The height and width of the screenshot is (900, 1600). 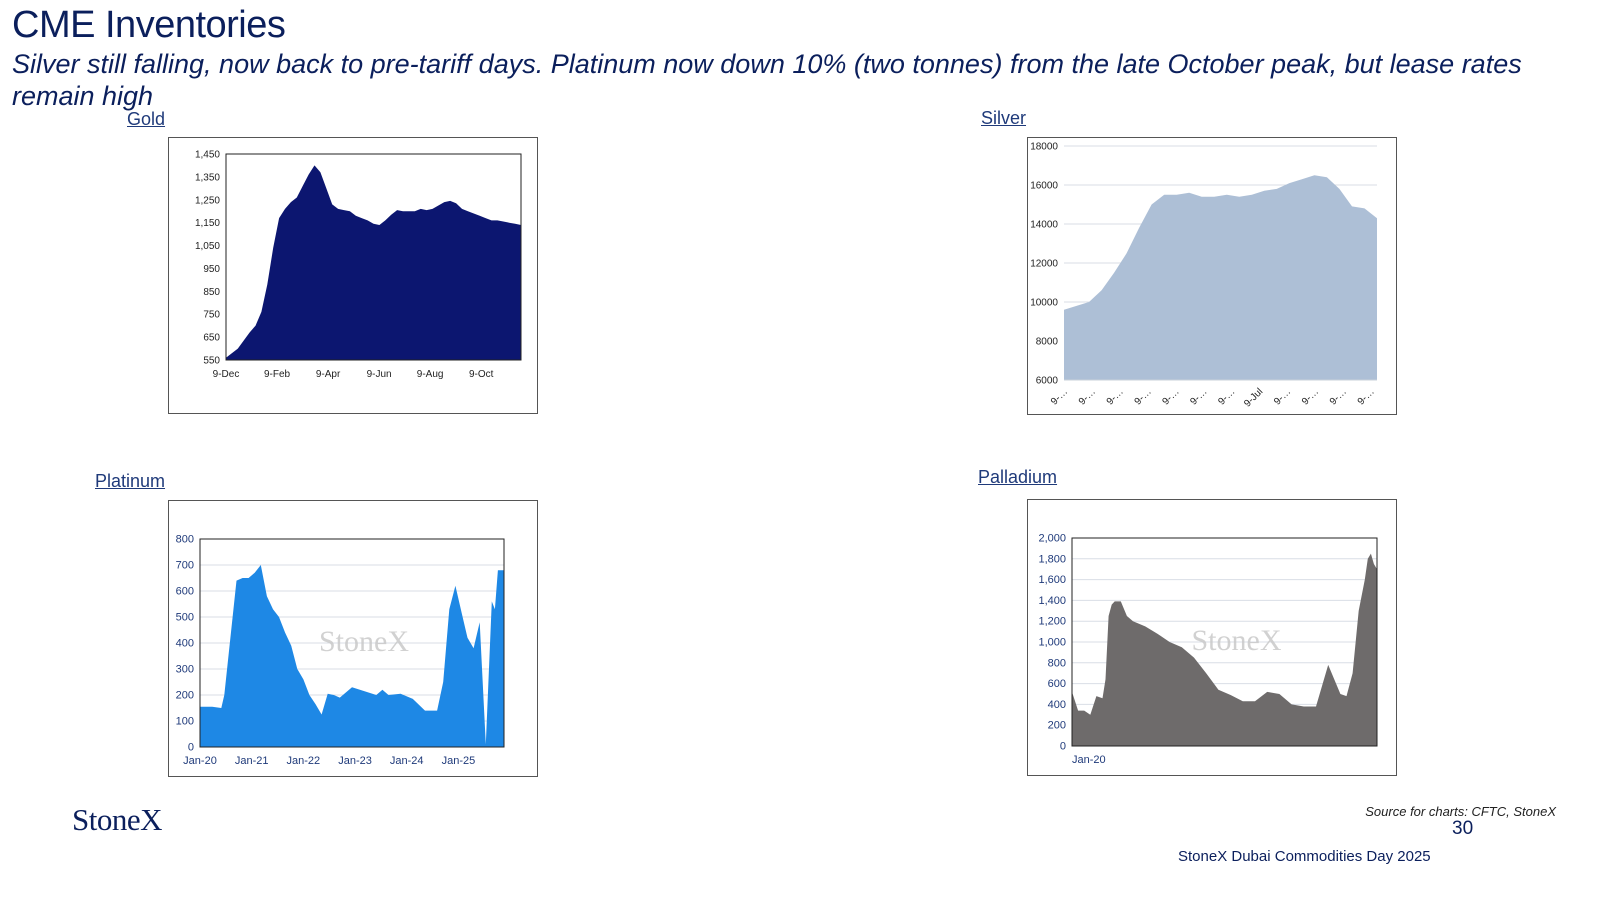 What do you see at coordinates (1057, 663) in the screenshot?
I see `palladium-y-tick-label: 800` at bounding box center [1057, 663].